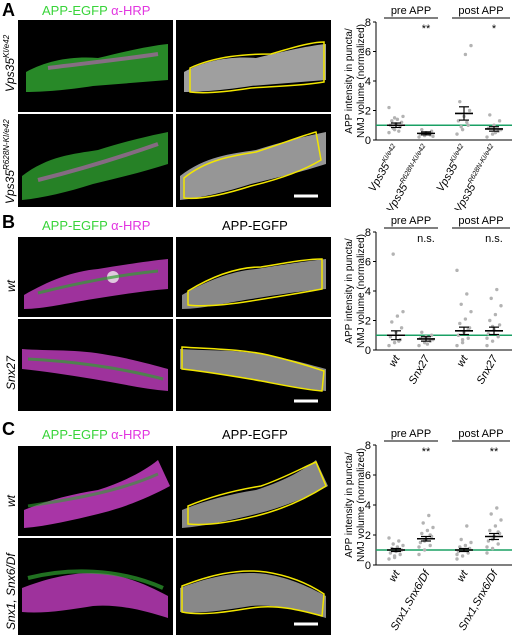  Describe the element at coordinates (494, 29) in the screenshot. I see `significance-label: *` at that location.